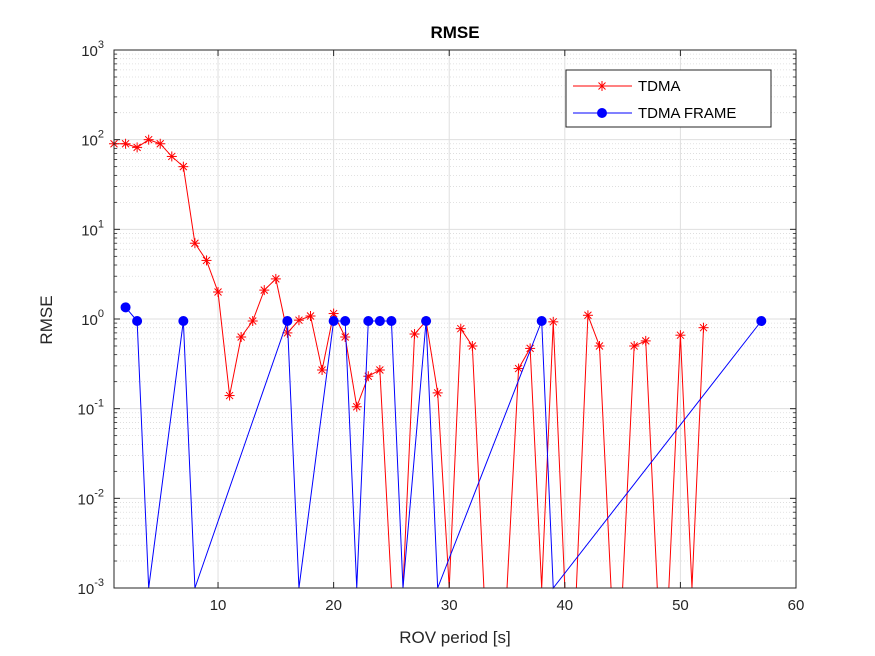  What do you see at coordinates (627, 86) in the screenshot?
I see `legend-entry: TDMA` at bounding box center [627, 86].